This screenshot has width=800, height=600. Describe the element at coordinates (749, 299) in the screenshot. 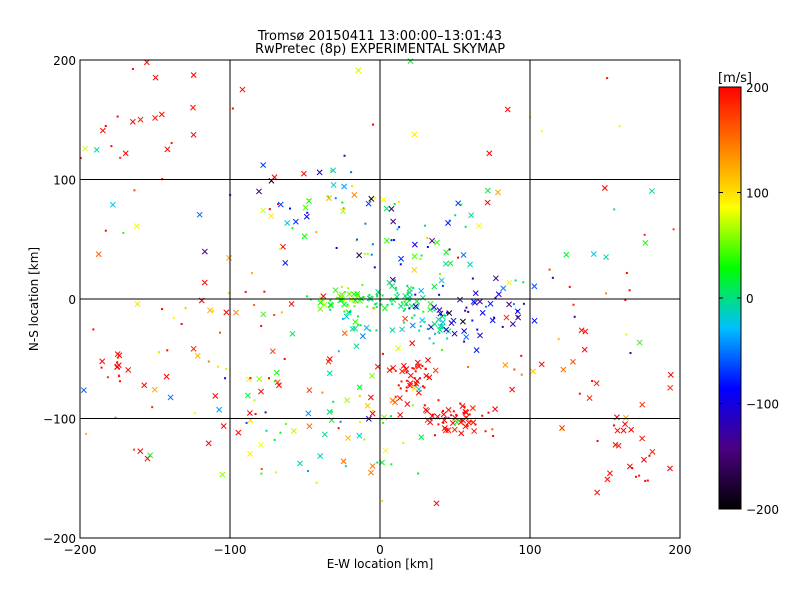

I see `colorbar-ticks: 200 100 0 −100 −200` at that location.